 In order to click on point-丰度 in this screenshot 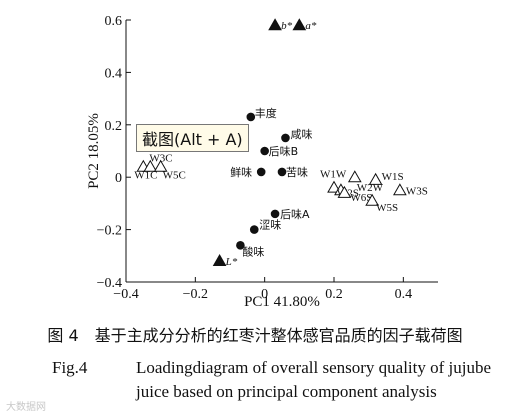, I will do `click(251, 117)`.